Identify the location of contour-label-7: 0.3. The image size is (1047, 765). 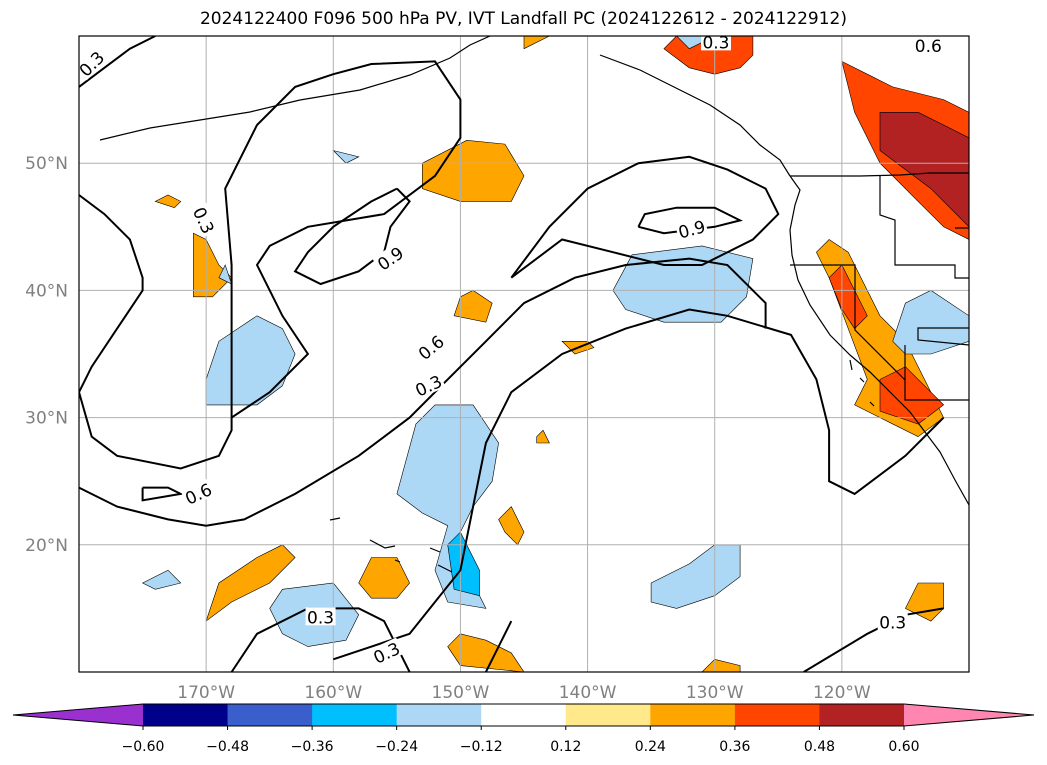
(715, 43).